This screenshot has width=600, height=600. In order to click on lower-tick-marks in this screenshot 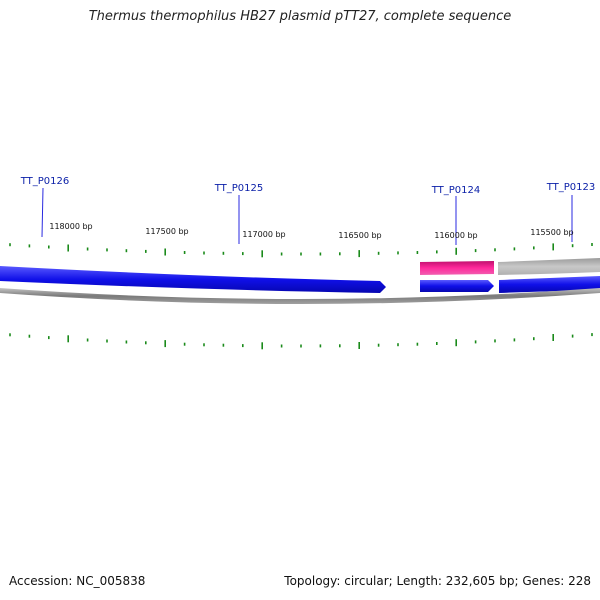, I will do `click(301, 341)`.